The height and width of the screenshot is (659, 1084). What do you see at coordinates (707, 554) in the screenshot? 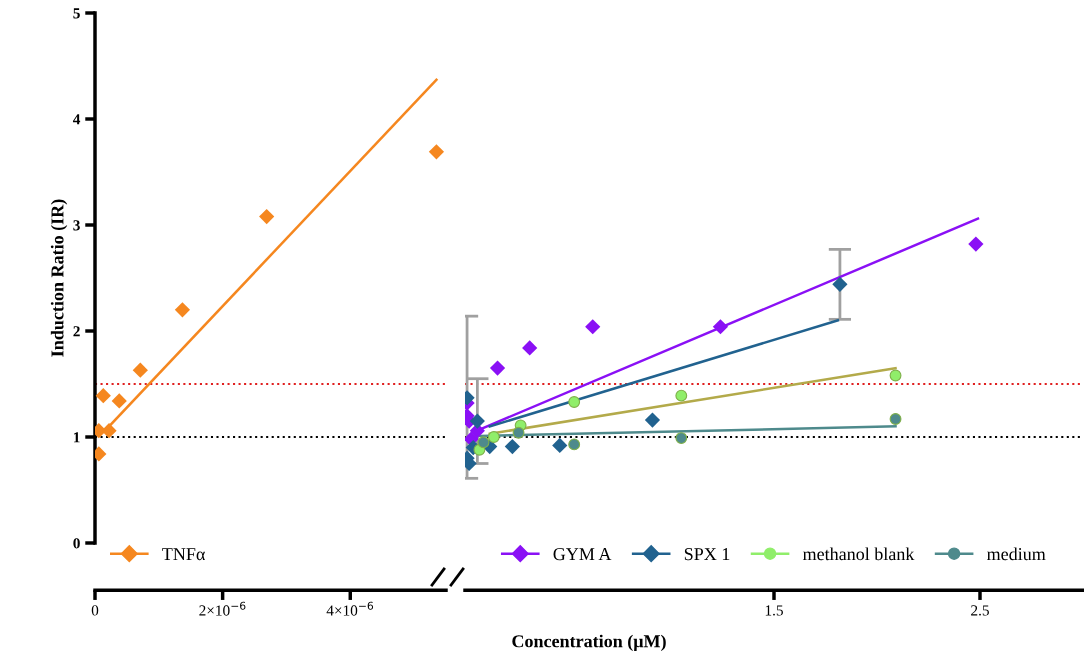
I see `legend-label: SPX 1` at bounding box center [707, 554].